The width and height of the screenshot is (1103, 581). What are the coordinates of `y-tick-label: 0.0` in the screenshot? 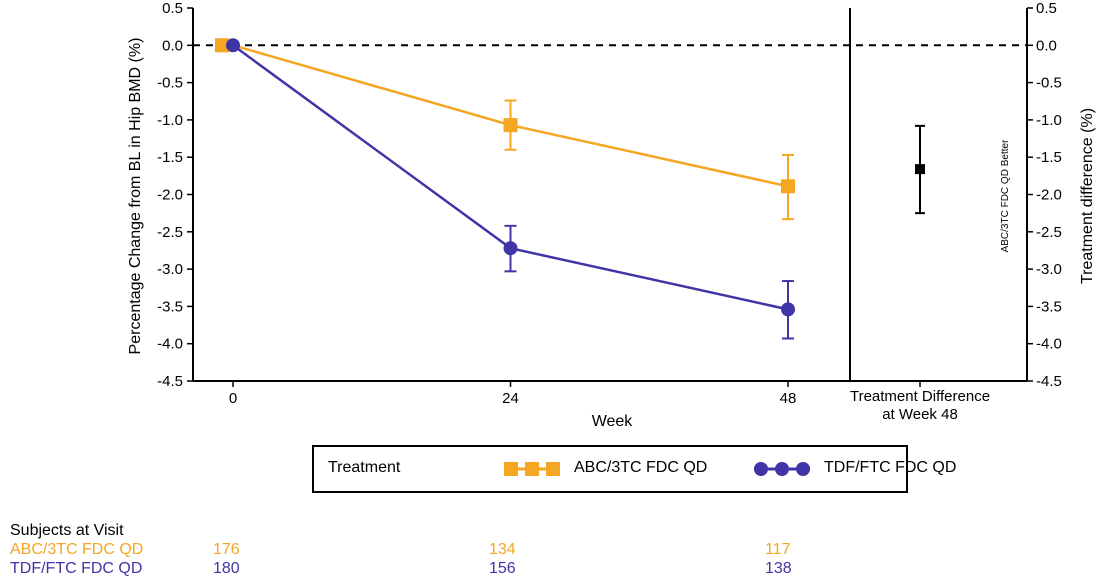 It's located at (172, 45).